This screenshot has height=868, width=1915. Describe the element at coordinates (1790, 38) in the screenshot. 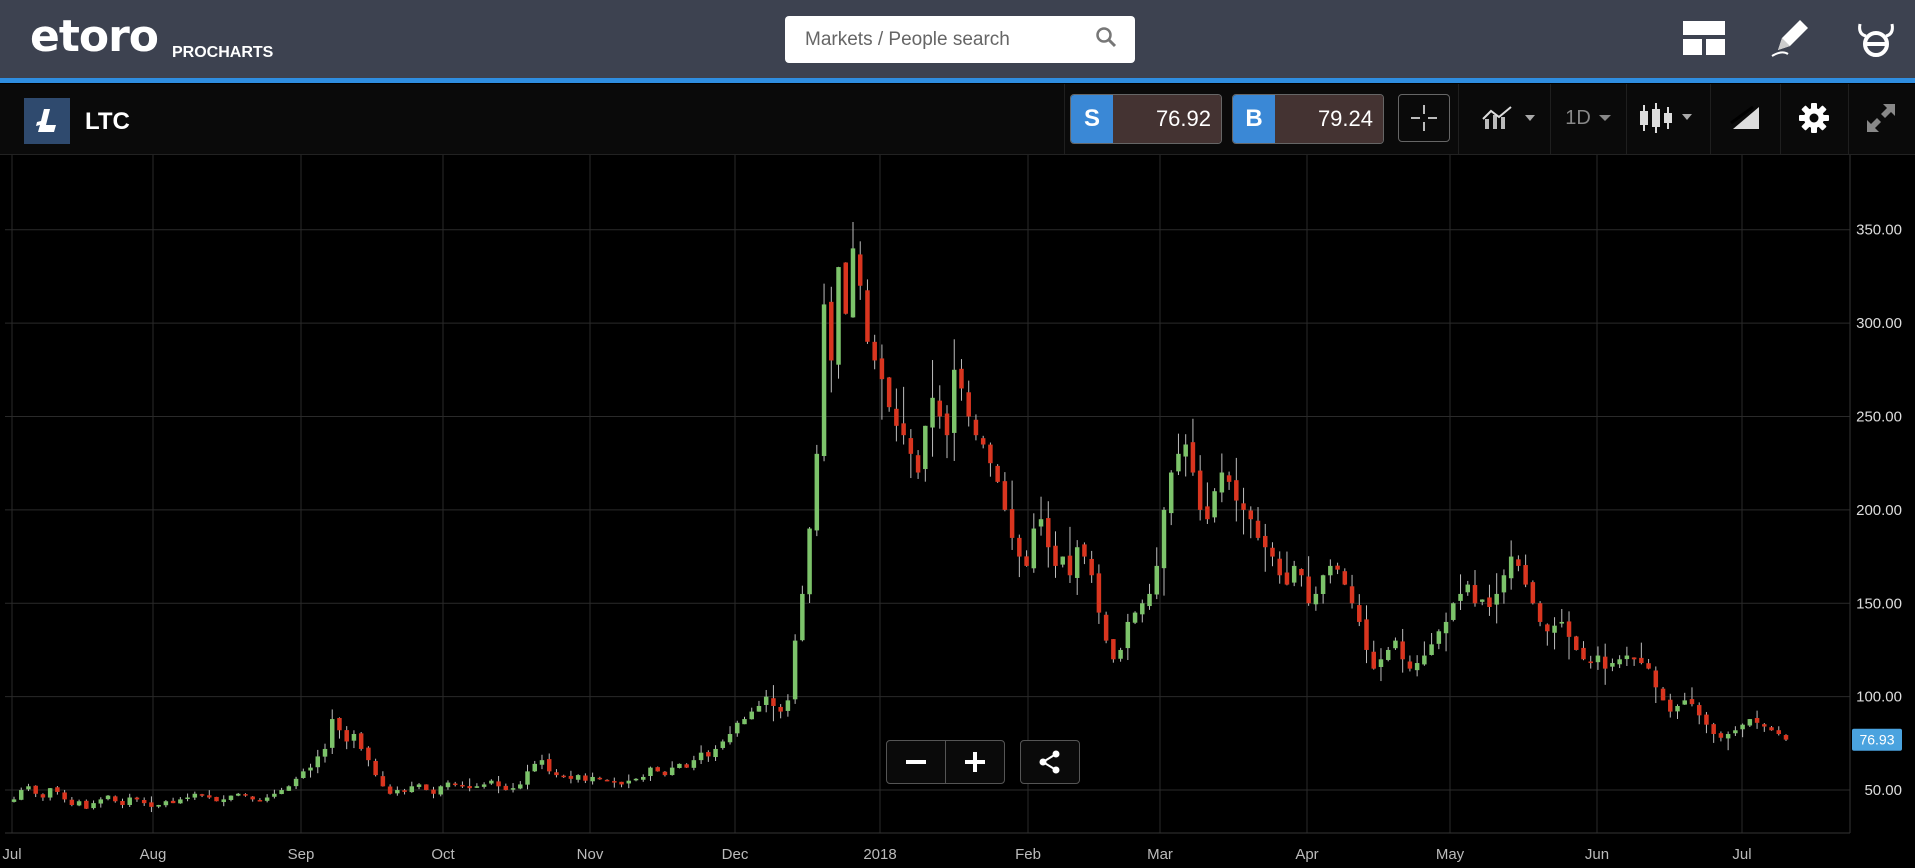

I see `pencil-icon` at that location.